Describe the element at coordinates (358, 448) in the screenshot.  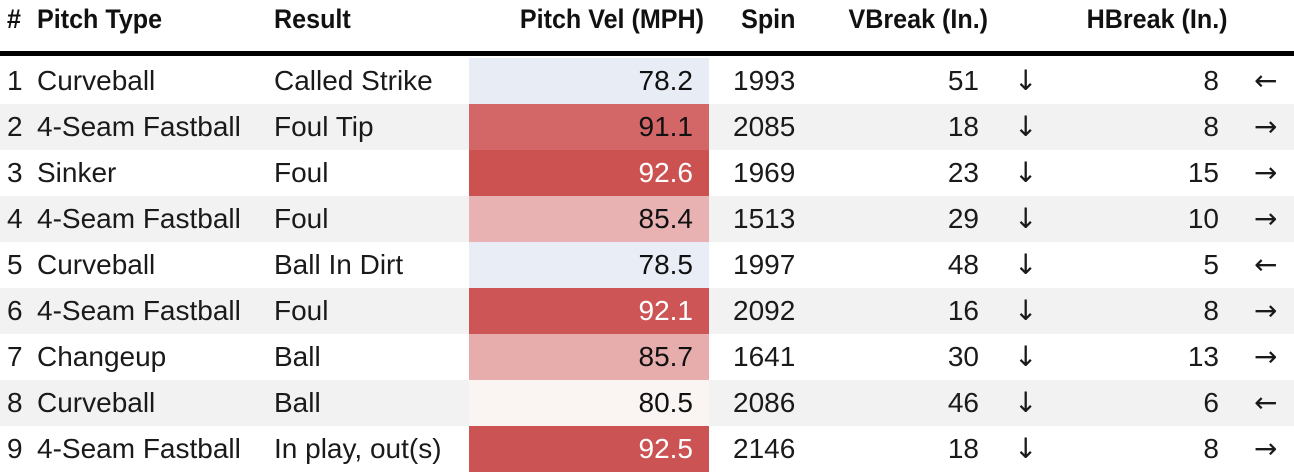
I see `result-cell: In play, out(s)` at that location.